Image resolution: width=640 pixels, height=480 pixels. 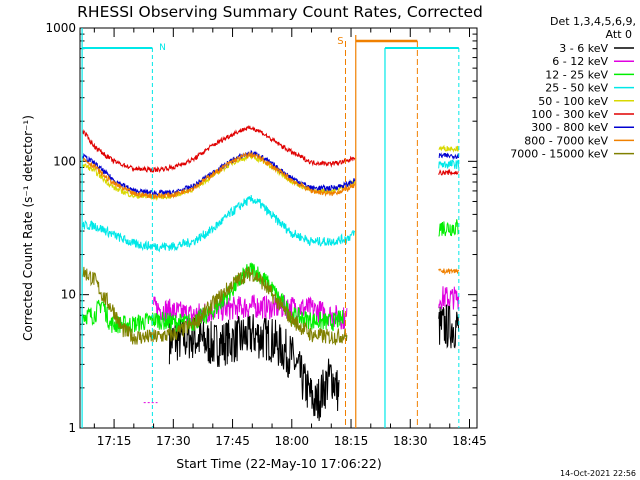 What do you see at coordinates (559, 154) in the screenshot?
I see `legend-label: 7000 - 15000 keV` at bounding box center [559, 154].